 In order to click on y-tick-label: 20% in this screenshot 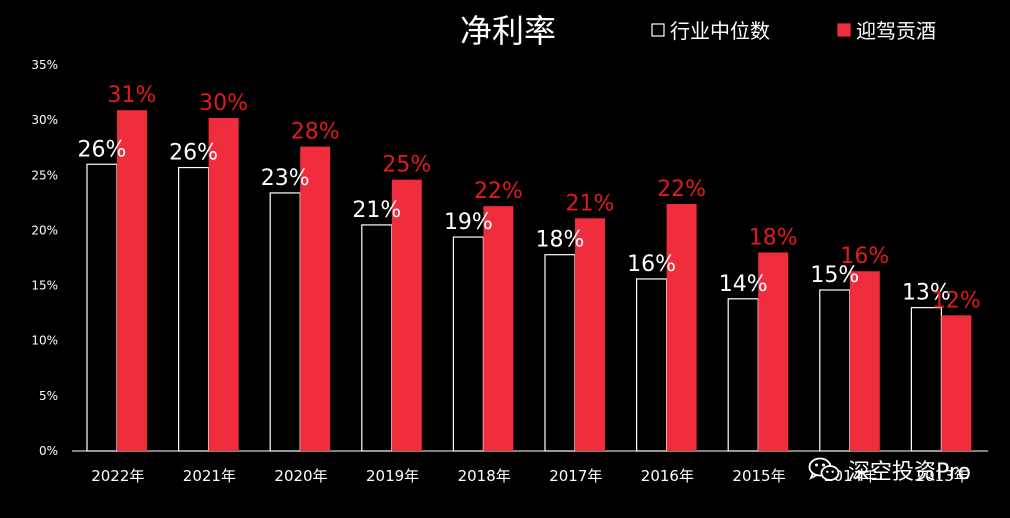, I will do `click(44, 230)`.